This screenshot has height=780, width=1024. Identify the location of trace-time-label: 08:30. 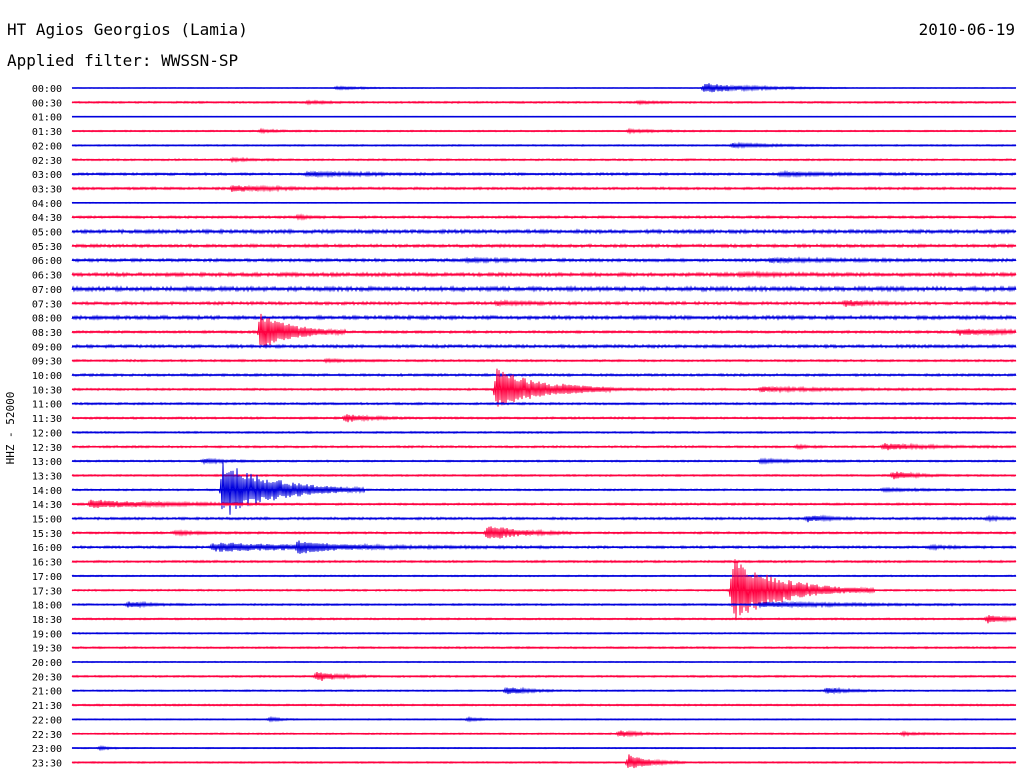
(47, 333).